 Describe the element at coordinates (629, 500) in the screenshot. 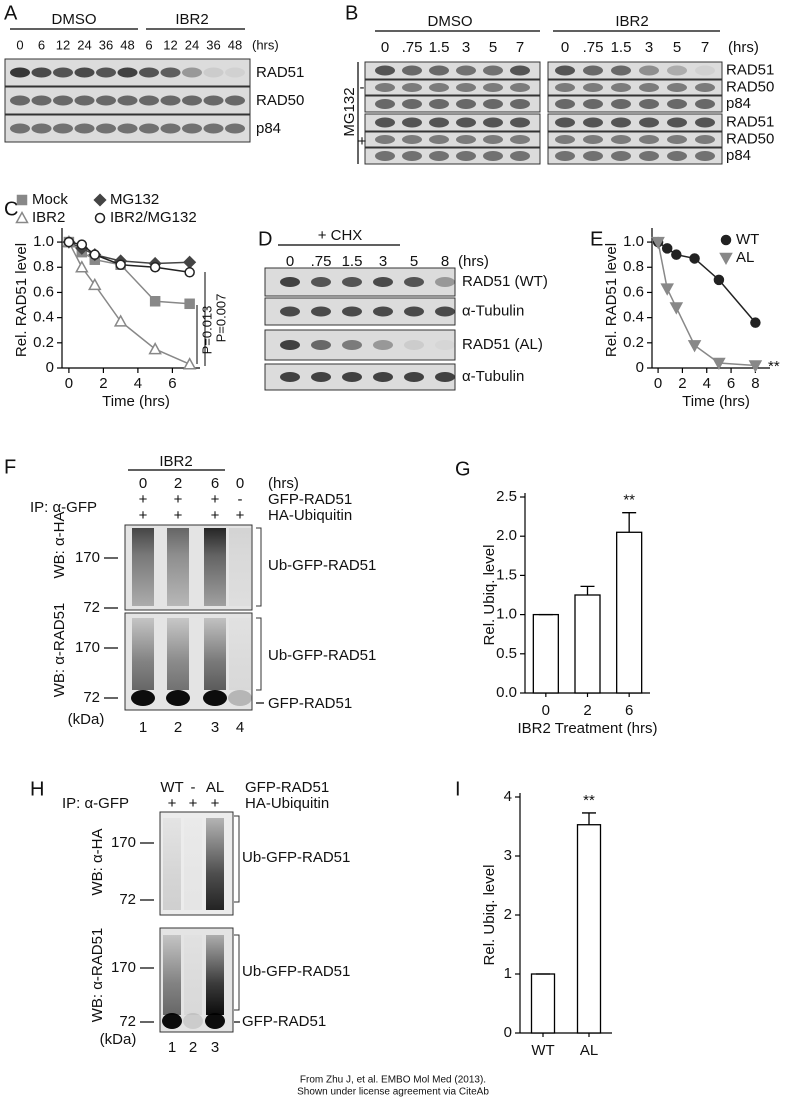

I see `annotation: **` at that location.